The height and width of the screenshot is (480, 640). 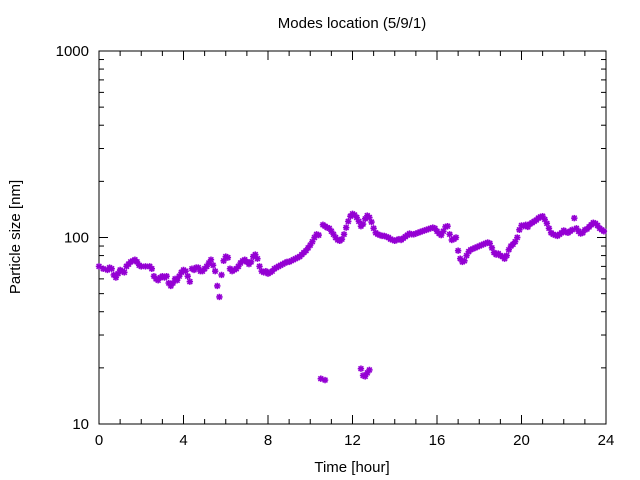 What do you see at coordinates (351, 467) in the screenshot?
I see `x-axis-label: Time [hour]` at bounding box center [351, 467].